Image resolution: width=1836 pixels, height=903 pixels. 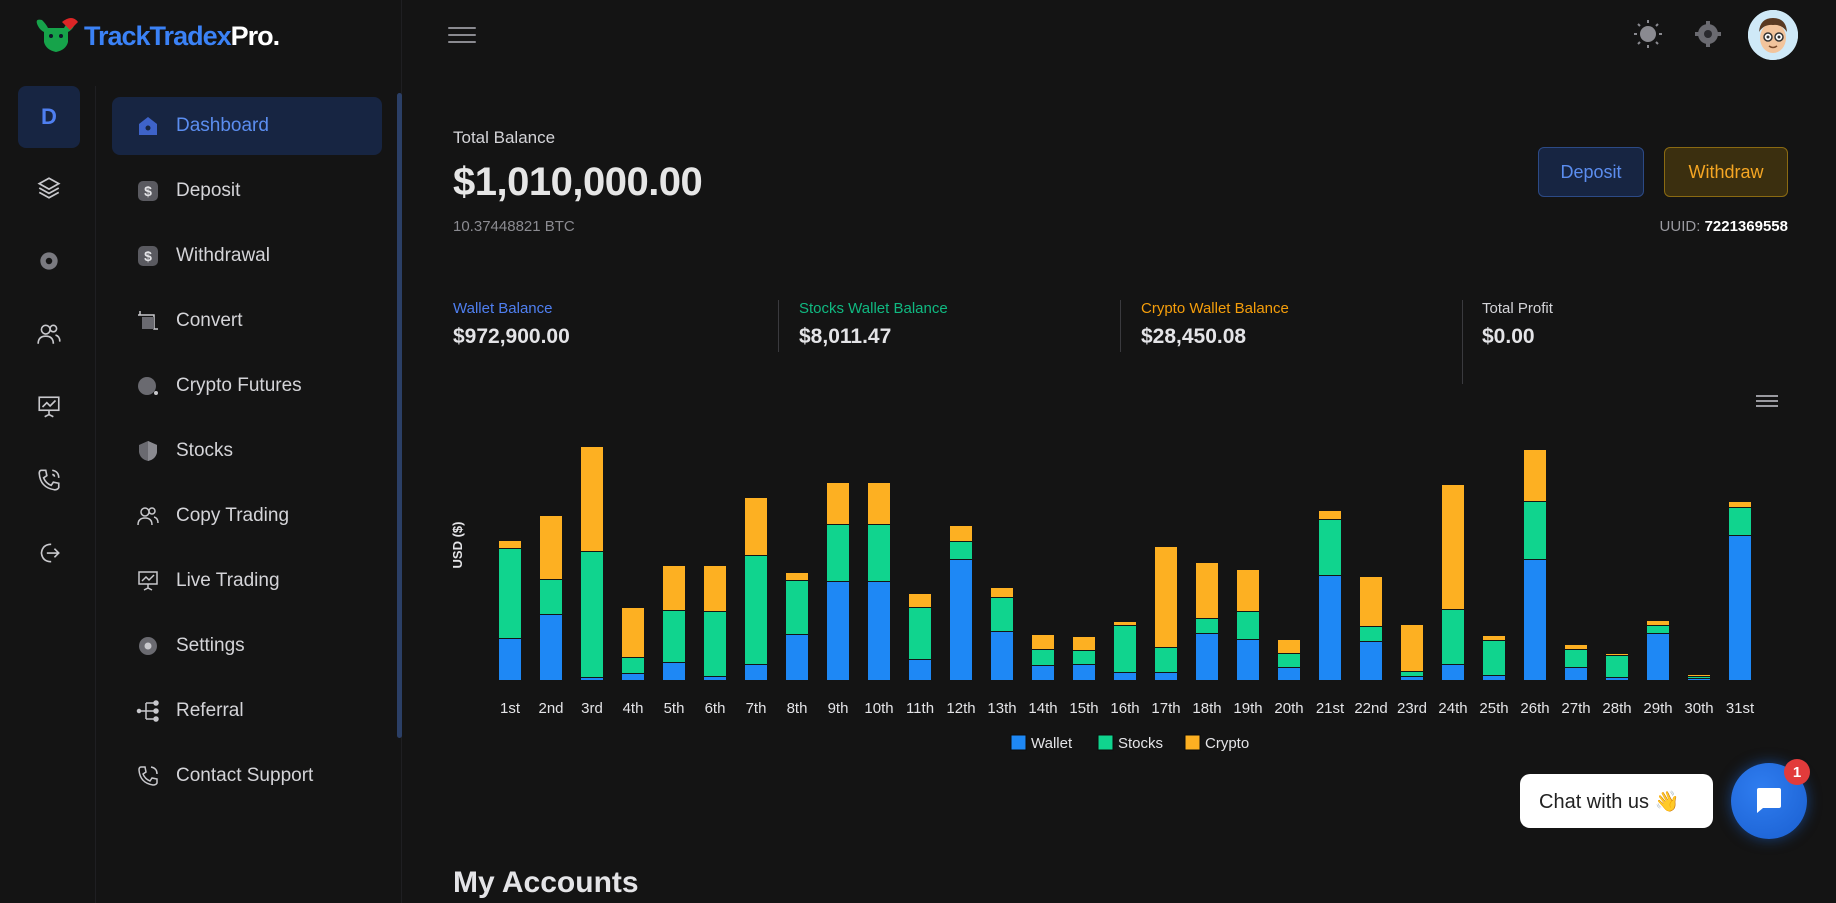 What do you see at coordinates (233, 515) in the screenshot?
I see `sidebar-item-label: Copy Trading` at bounding box center [233, 515].